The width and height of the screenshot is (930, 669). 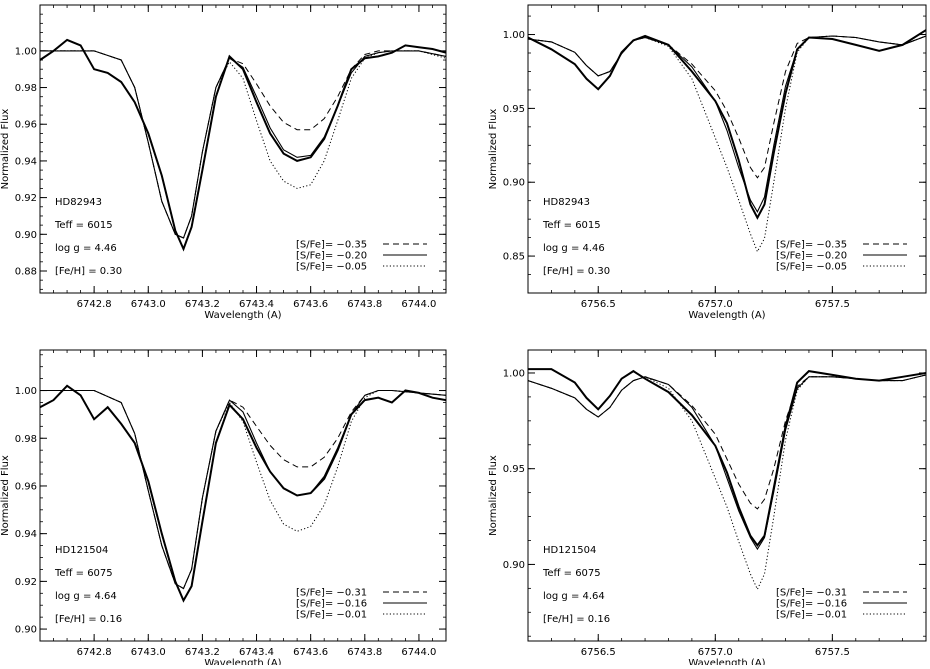 What do you see at coordinates (514, 257) in the screenshot?
I see `y-tick-label: 0.85` at bounding box center [514, 257].